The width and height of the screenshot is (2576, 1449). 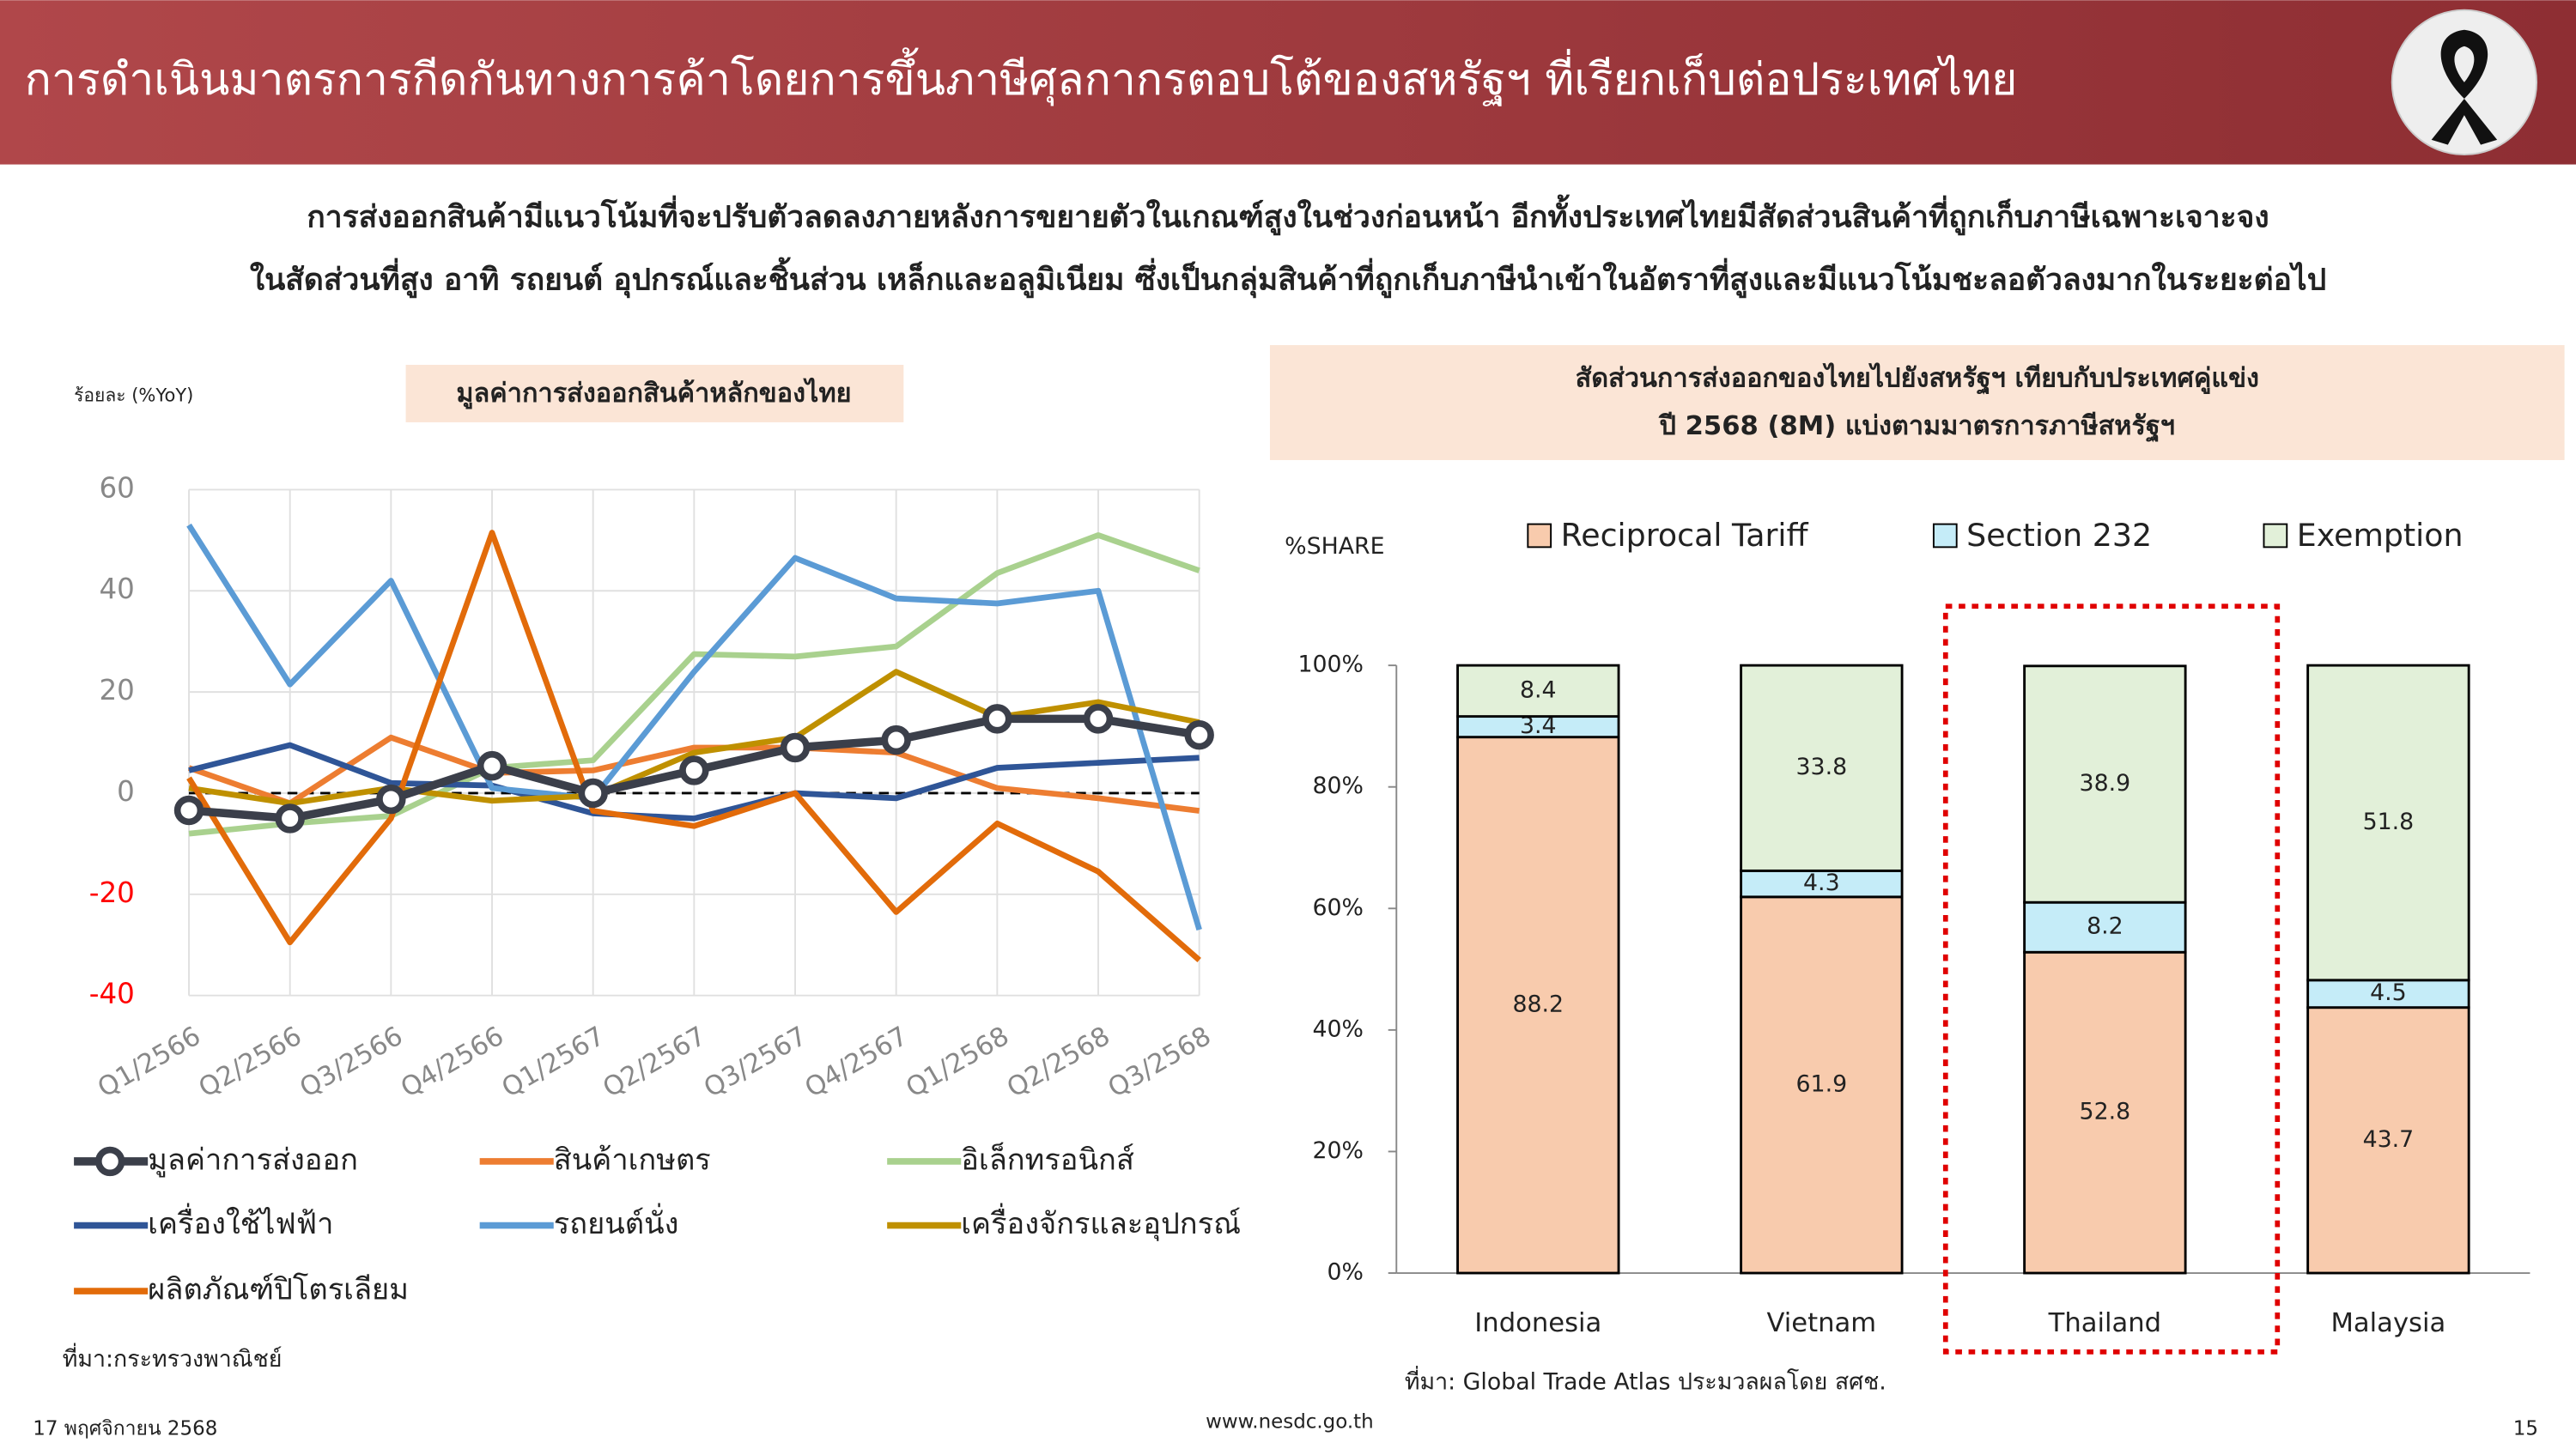 What do you see at coordinates (112, 994) in the screenshot?
I see `y-tick-label: -40` at bounding box center [112, 994].